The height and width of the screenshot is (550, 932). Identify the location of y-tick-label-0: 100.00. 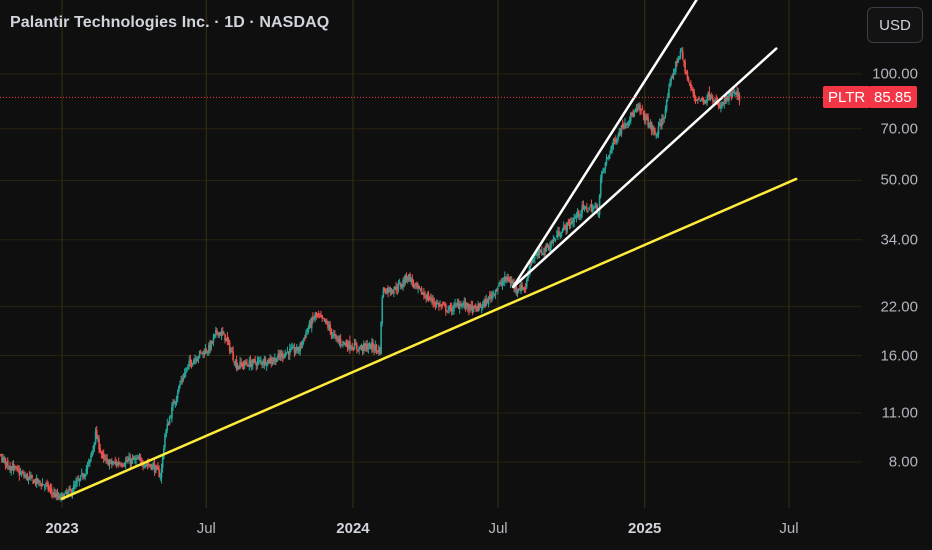
(895, 74).